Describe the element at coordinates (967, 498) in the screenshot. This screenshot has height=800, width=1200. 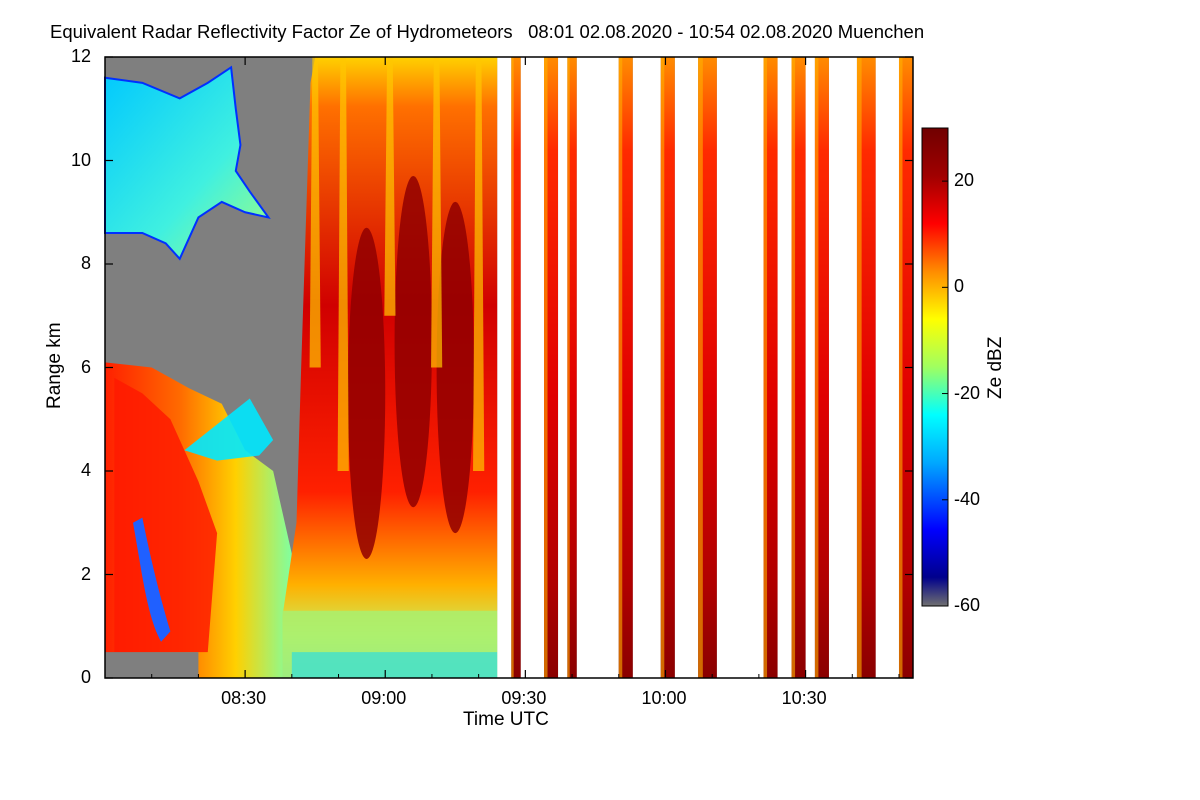
I see `colorbar-tick-label: -40` at that location.